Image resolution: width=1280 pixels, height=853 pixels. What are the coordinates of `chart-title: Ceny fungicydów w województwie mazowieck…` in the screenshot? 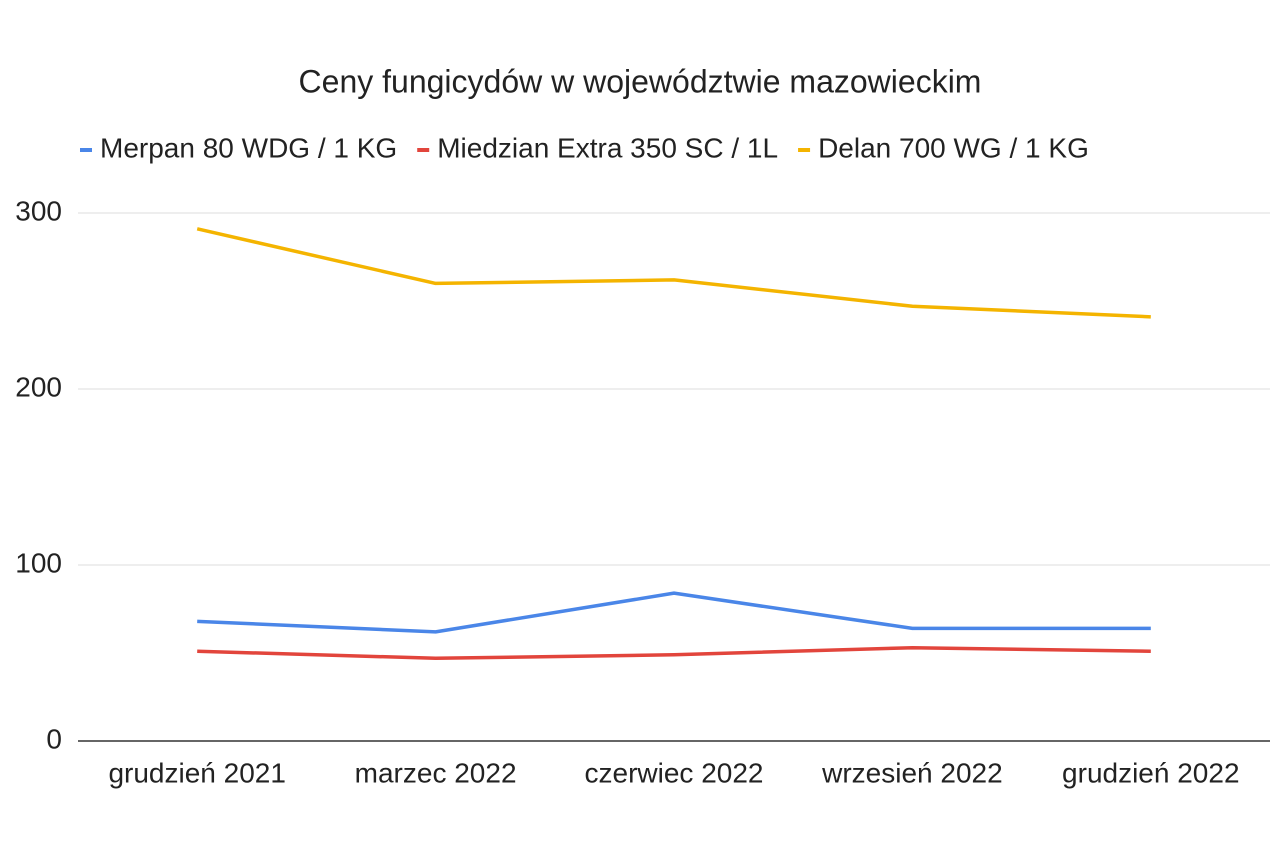 It's located at (640, 81).